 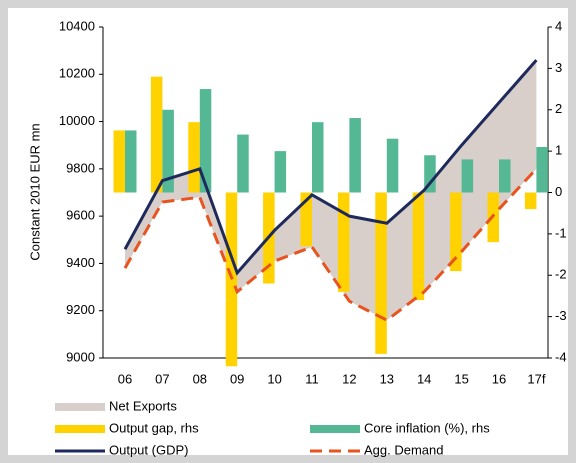 I want to click on y2-tick-label: 4, so click(x=558, y=25).